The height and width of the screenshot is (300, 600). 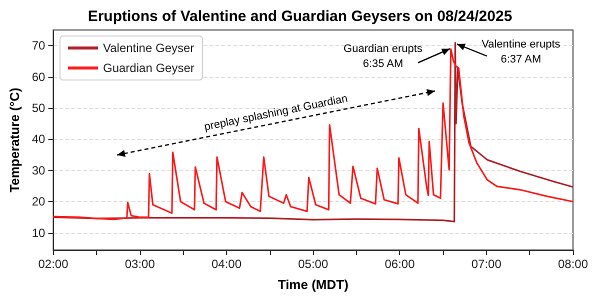 What do you see at coordinates (14, 140) in the screenshot?
I see `y-axis-title: Temperature (°C)` at bounding box center [14, 140].